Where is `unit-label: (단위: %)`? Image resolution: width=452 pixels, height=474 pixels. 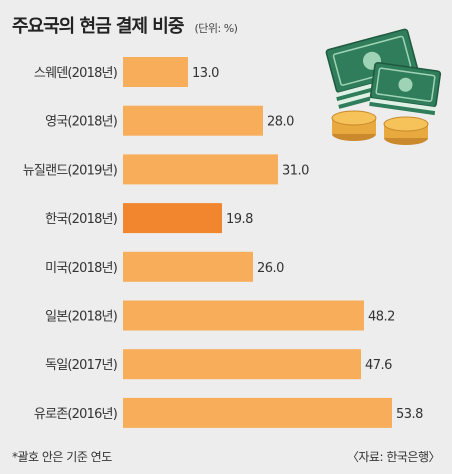
unit-label: (단위: %) is located at coordinates (216, 28).